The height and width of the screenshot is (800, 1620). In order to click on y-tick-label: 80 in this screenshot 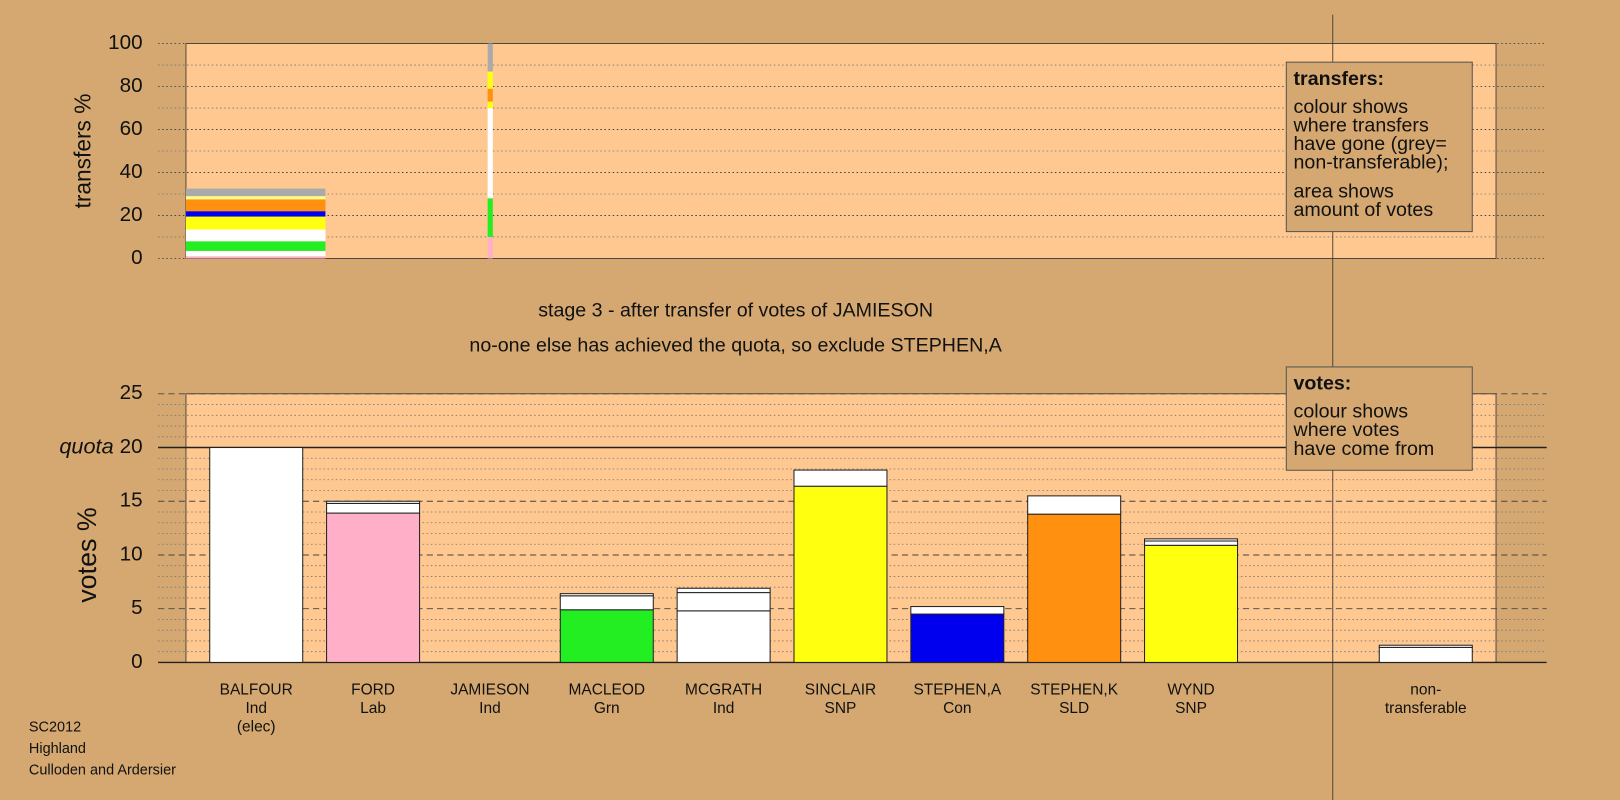, I will do `click(131, 85)`.